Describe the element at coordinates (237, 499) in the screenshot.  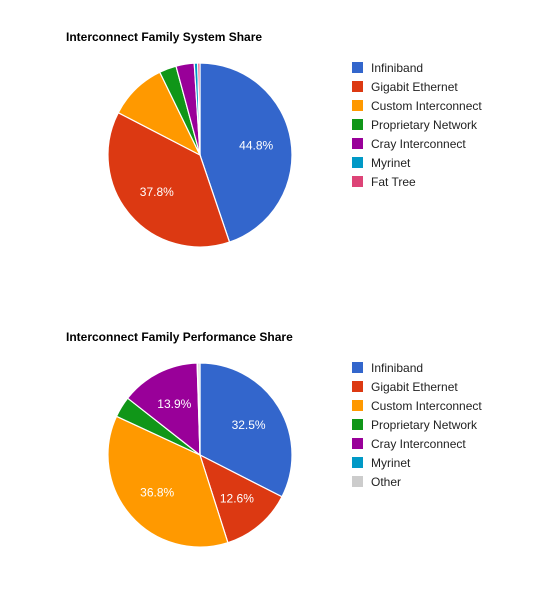
I see `slice-value-label: 12.6%` at that location.